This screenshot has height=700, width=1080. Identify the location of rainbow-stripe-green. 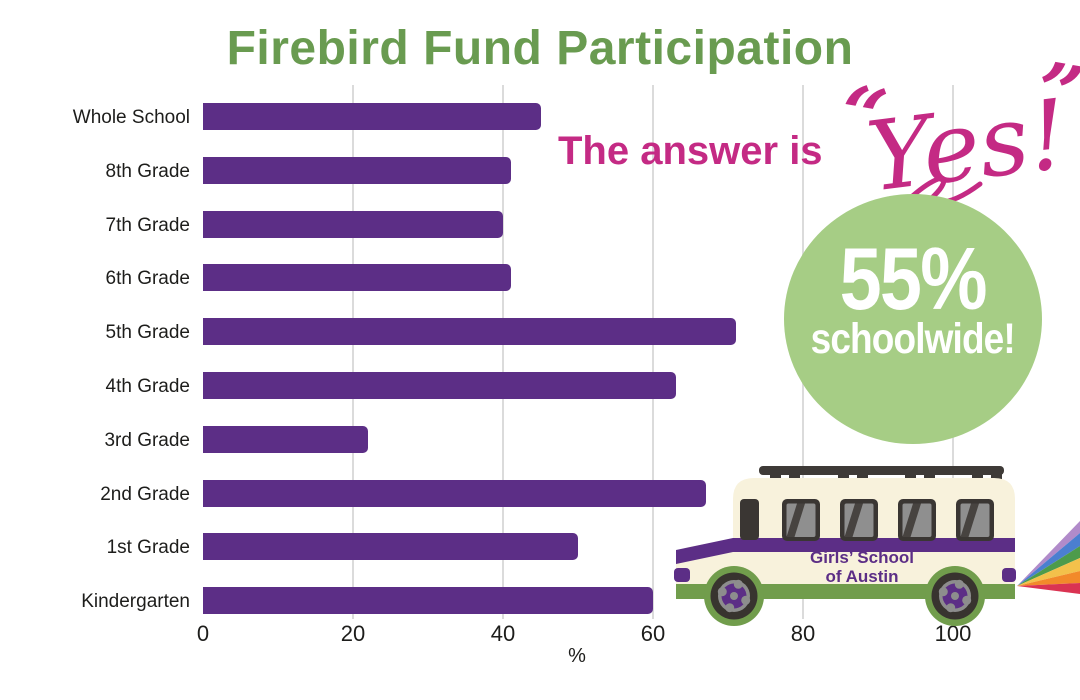
(1048, 566).